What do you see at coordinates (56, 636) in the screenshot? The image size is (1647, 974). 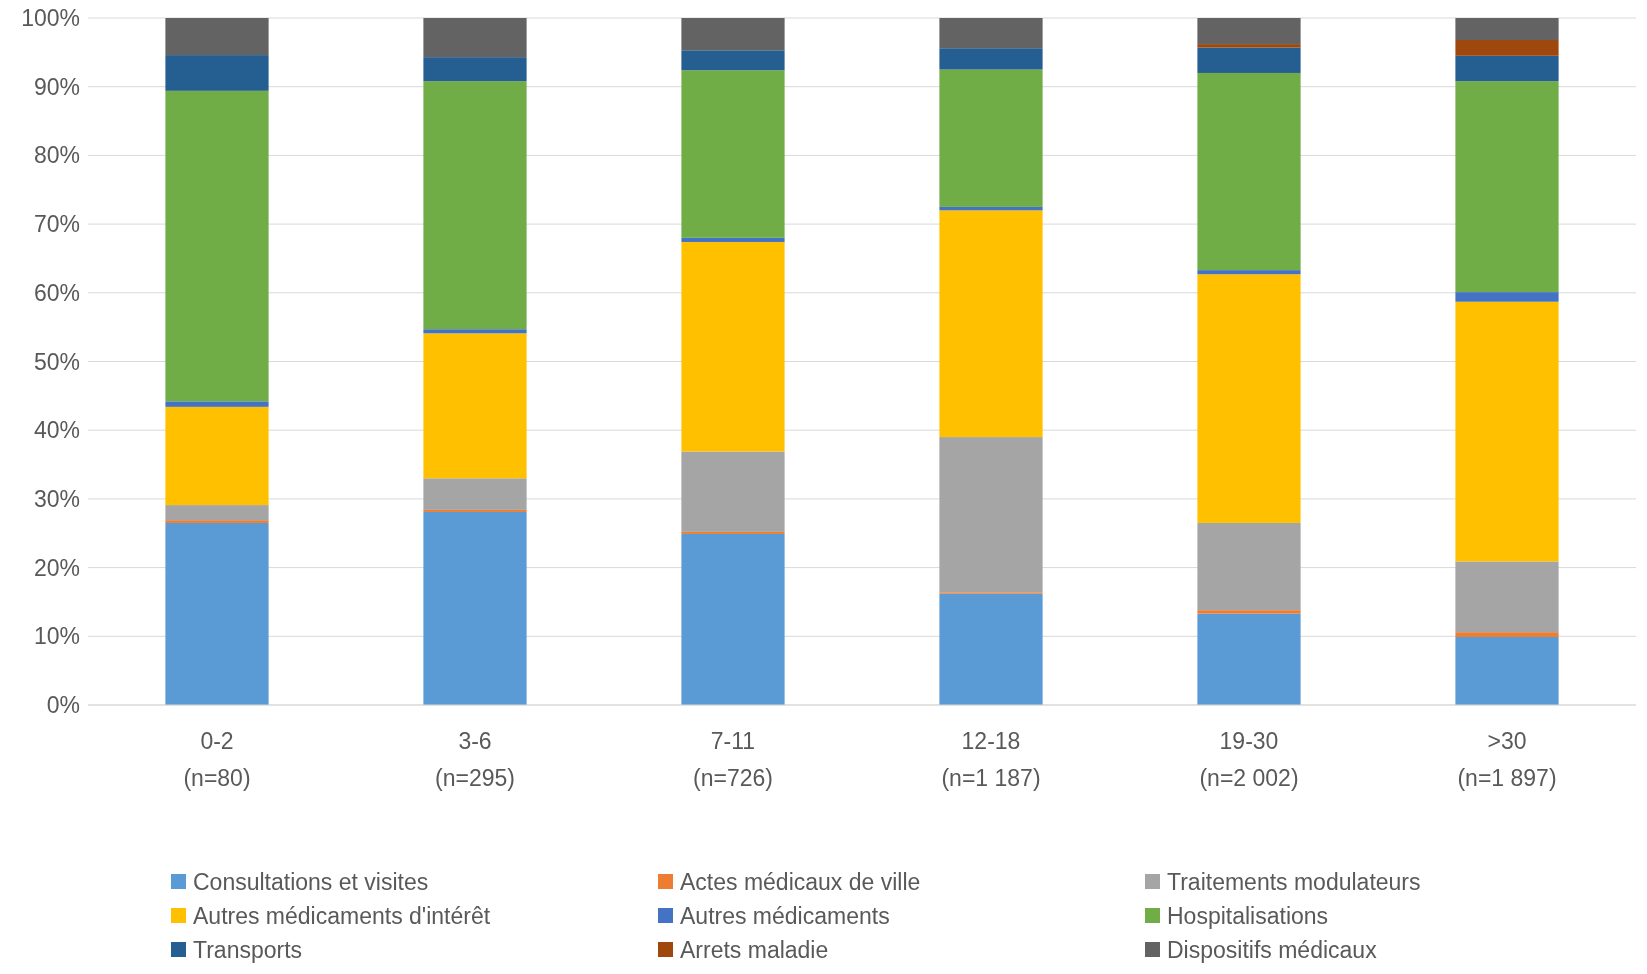 I see `y-tick-label: 10%` at bounding box center [56, 636].